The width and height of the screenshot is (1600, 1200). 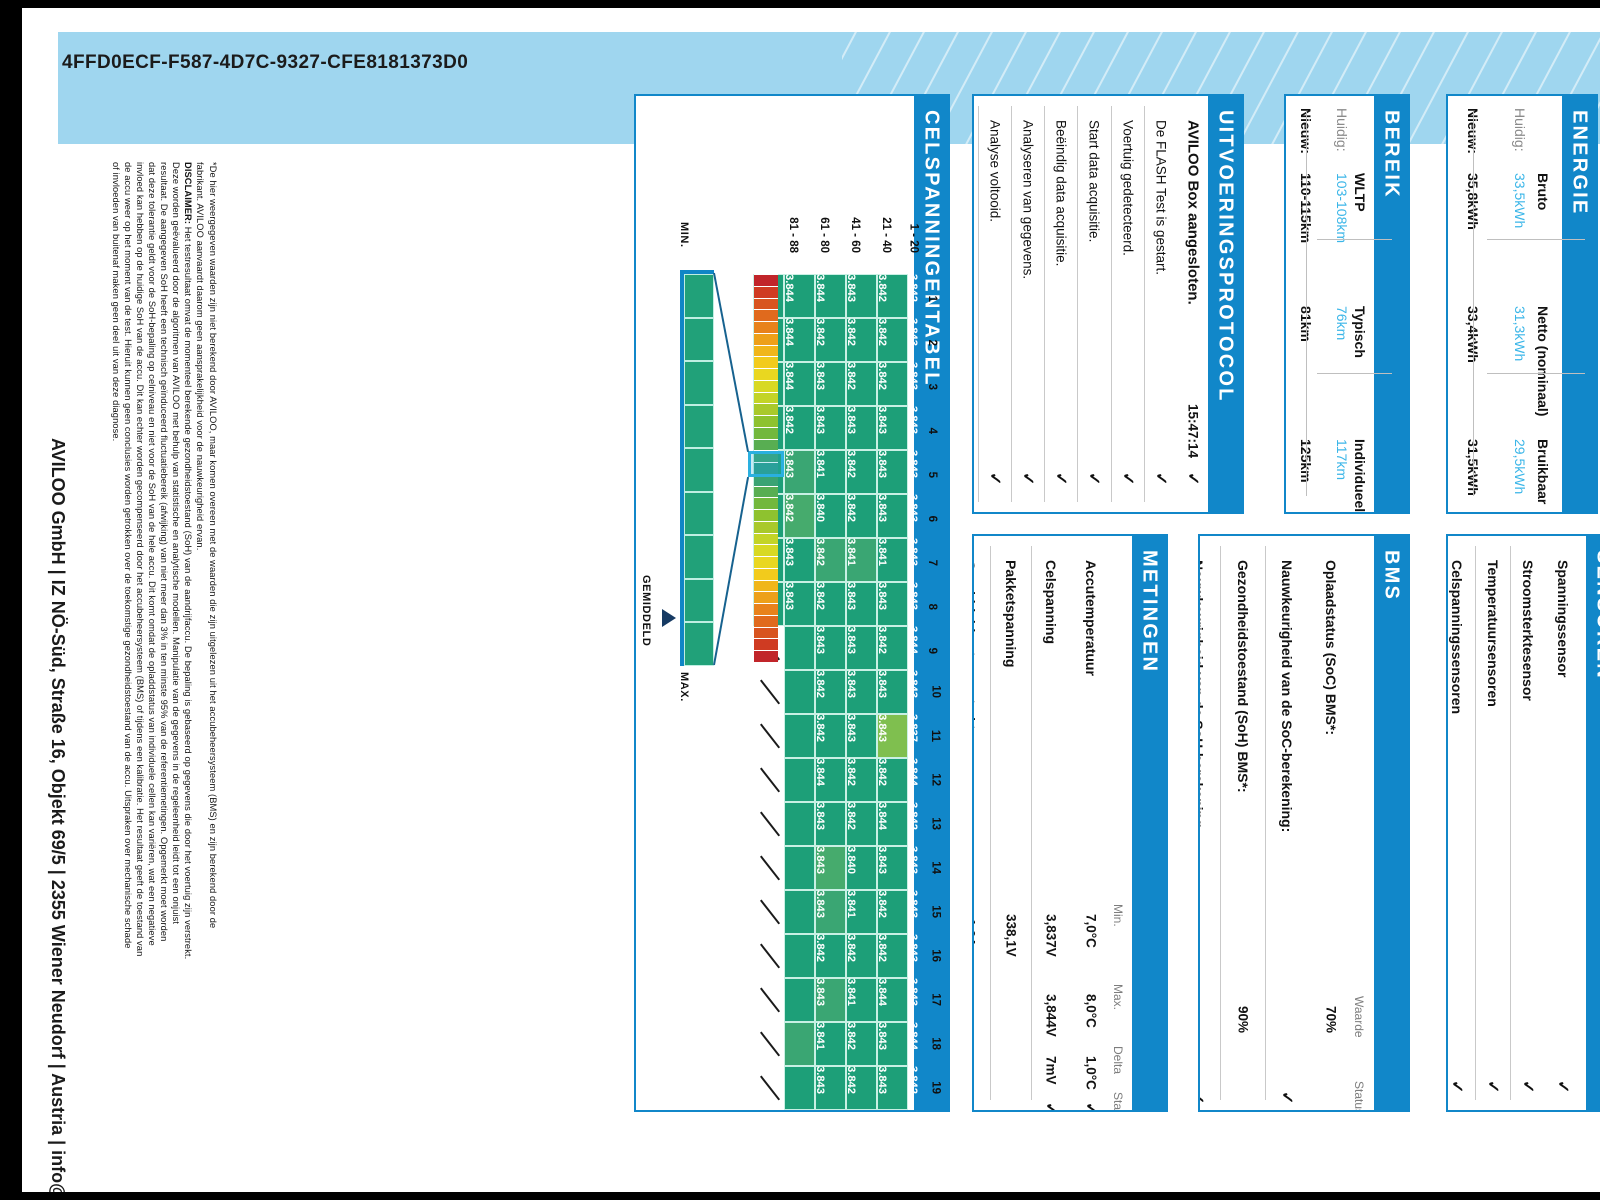 What do you see at coordinates (265, 62) in the screenshot?
I see `report-uuid: 4FFD0ECF-F587-4D7C-9327-CFE8181373D0` at bounding box center [265, 62].